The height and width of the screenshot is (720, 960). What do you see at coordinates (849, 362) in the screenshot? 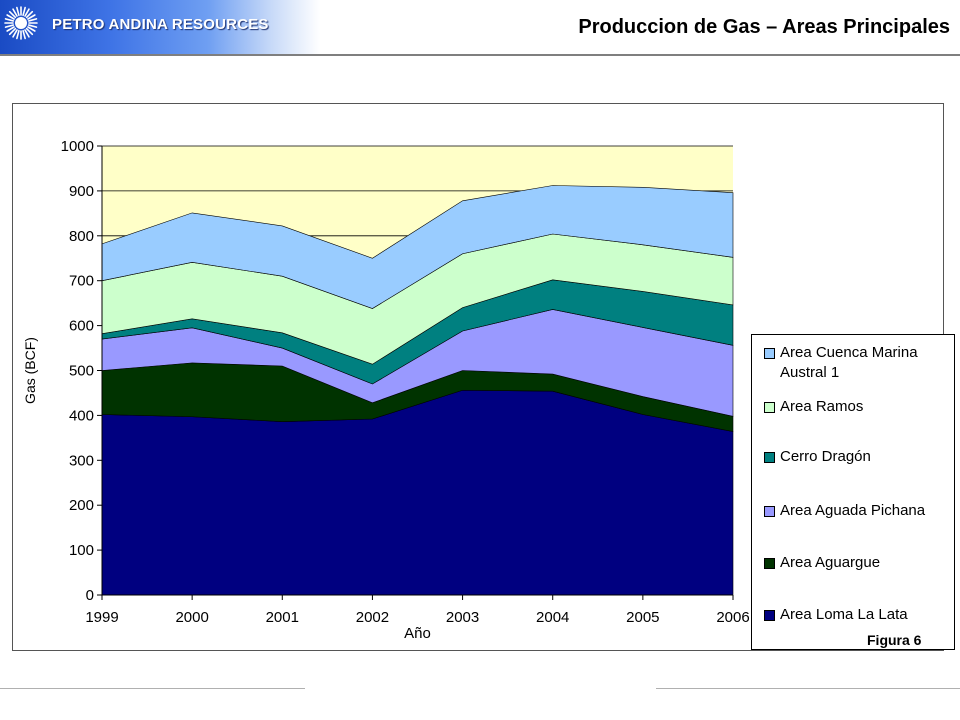
I see `legend-label: Area Cuenca Marina Austral 1` at bounding box center [849, 362].